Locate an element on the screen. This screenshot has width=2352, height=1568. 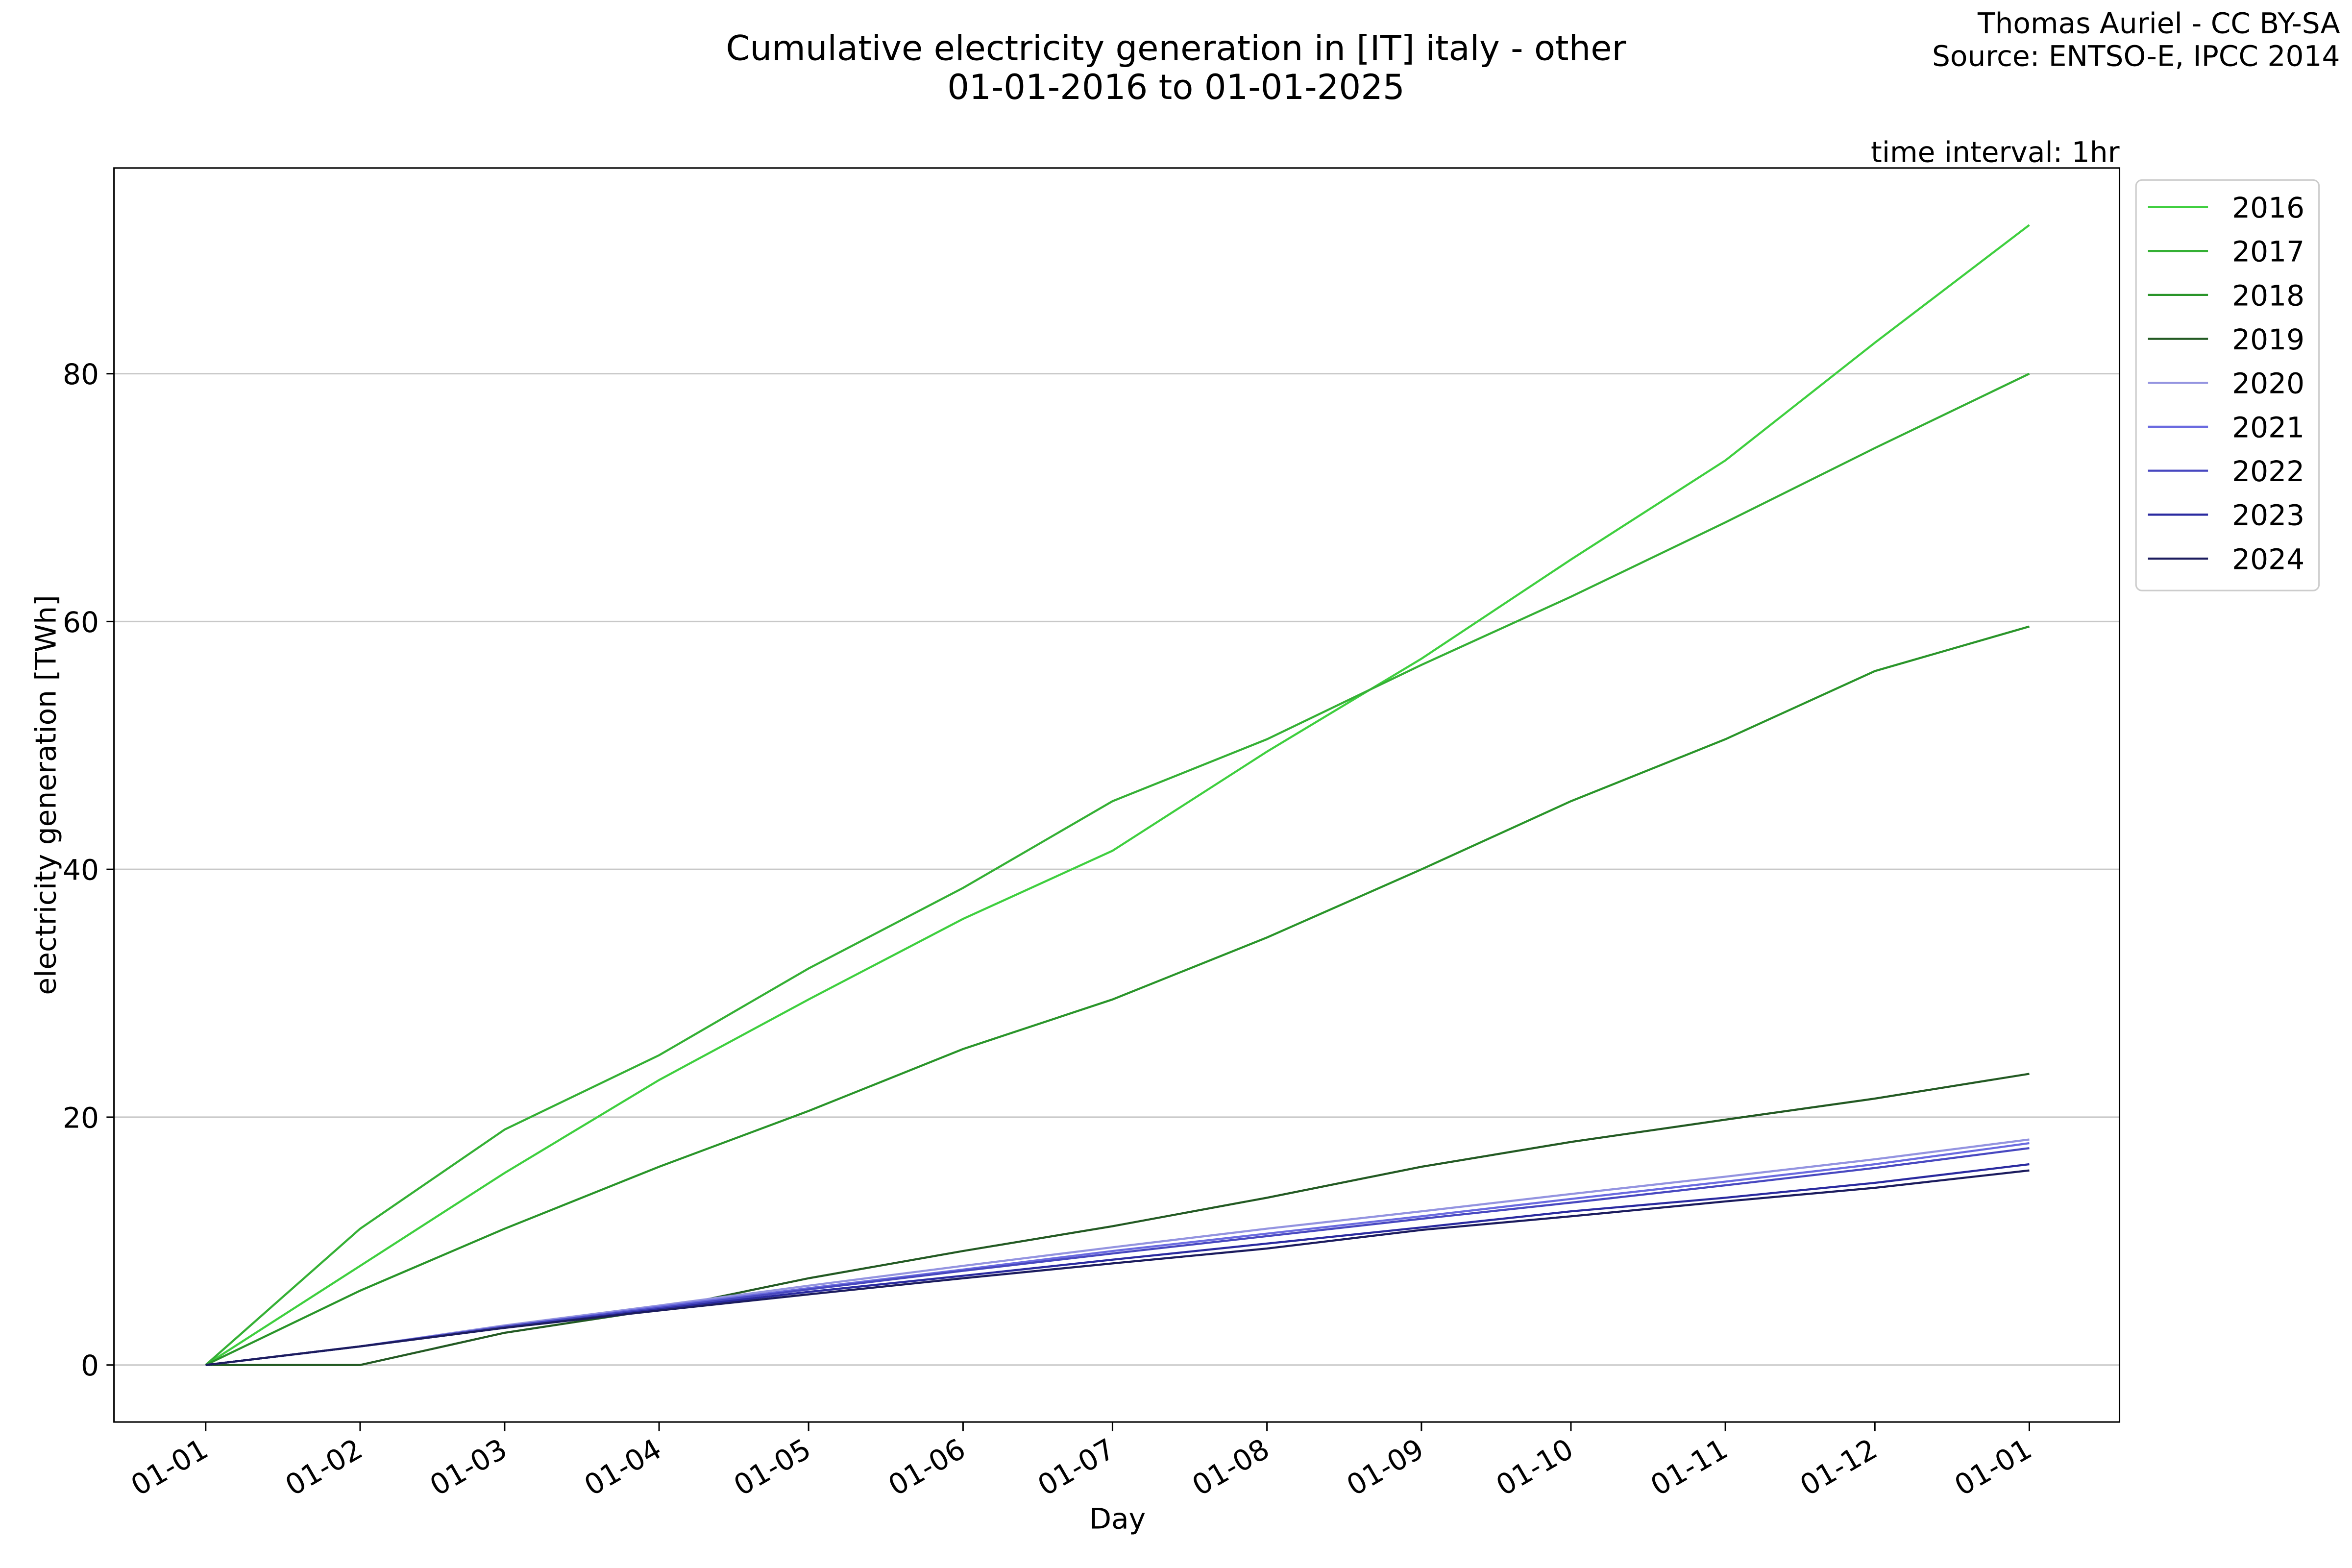
x-axis-label: Day is located at coordinates (1117, 1518).